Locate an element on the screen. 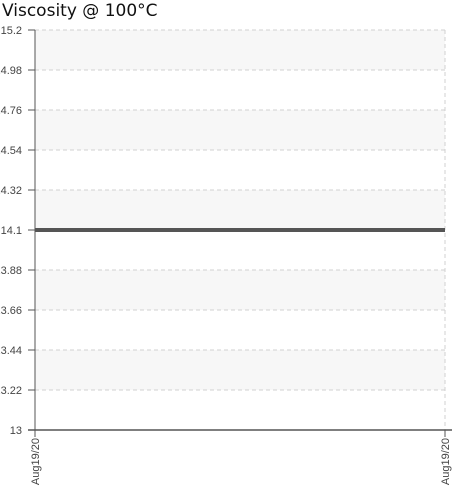 The image size is (453, 497). y-tick-label: 14.54 is located at coordinates (11, 151).